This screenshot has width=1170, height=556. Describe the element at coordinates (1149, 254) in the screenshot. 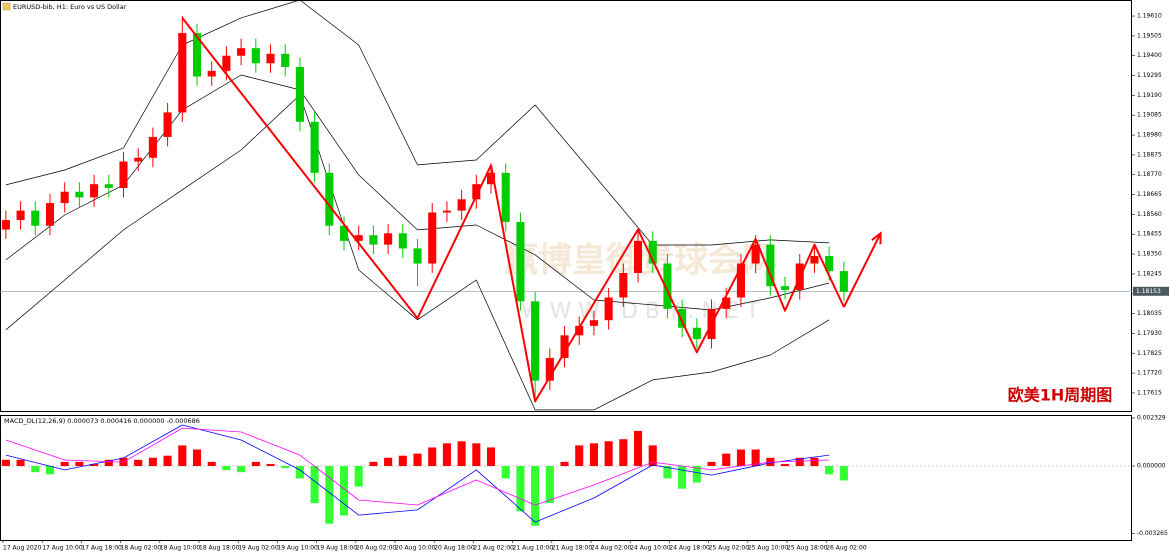

I see `y-tick-label: 1.18350` at that location.